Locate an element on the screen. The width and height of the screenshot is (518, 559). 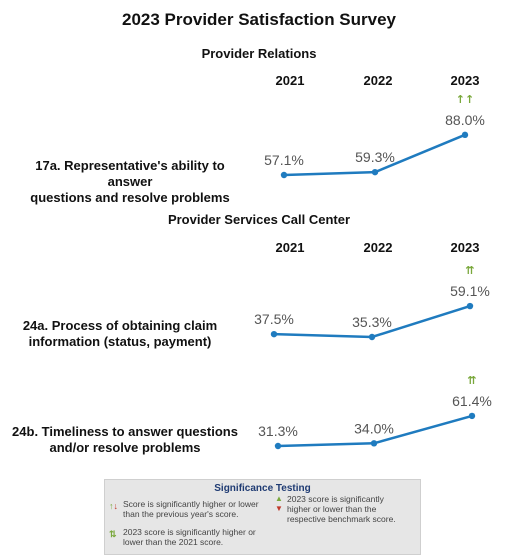
legend-text-line1: 2023 score is significantly higher or is located at coordinates (189, 532).